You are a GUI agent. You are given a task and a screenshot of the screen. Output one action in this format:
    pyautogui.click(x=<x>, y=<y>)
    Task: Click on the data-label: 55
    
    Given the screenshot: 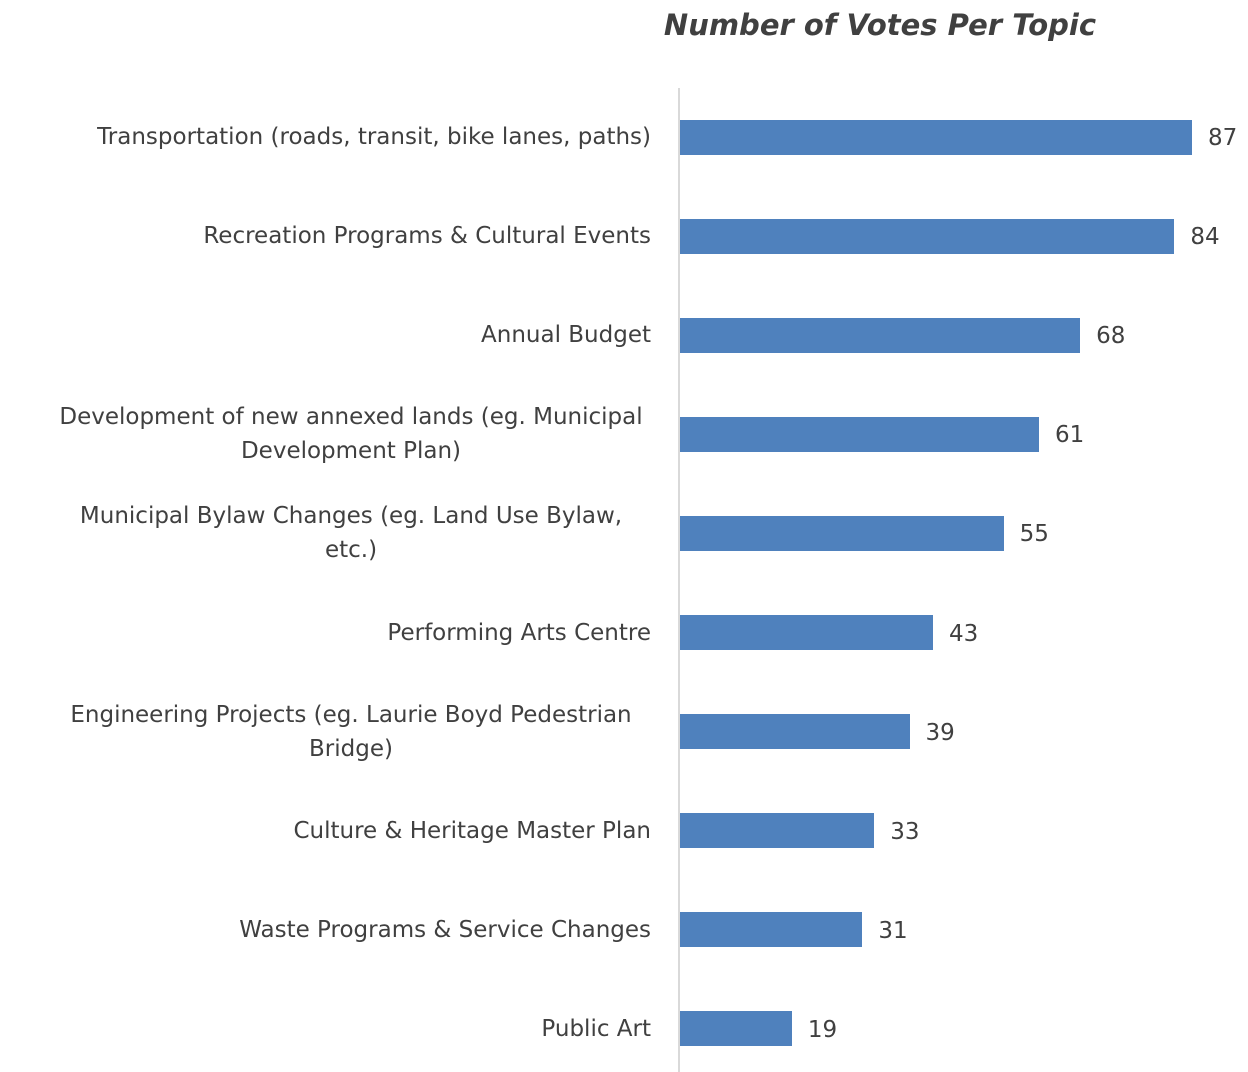 What is the action you would take?
    pyautogui.click(x=1034, y=534)
    